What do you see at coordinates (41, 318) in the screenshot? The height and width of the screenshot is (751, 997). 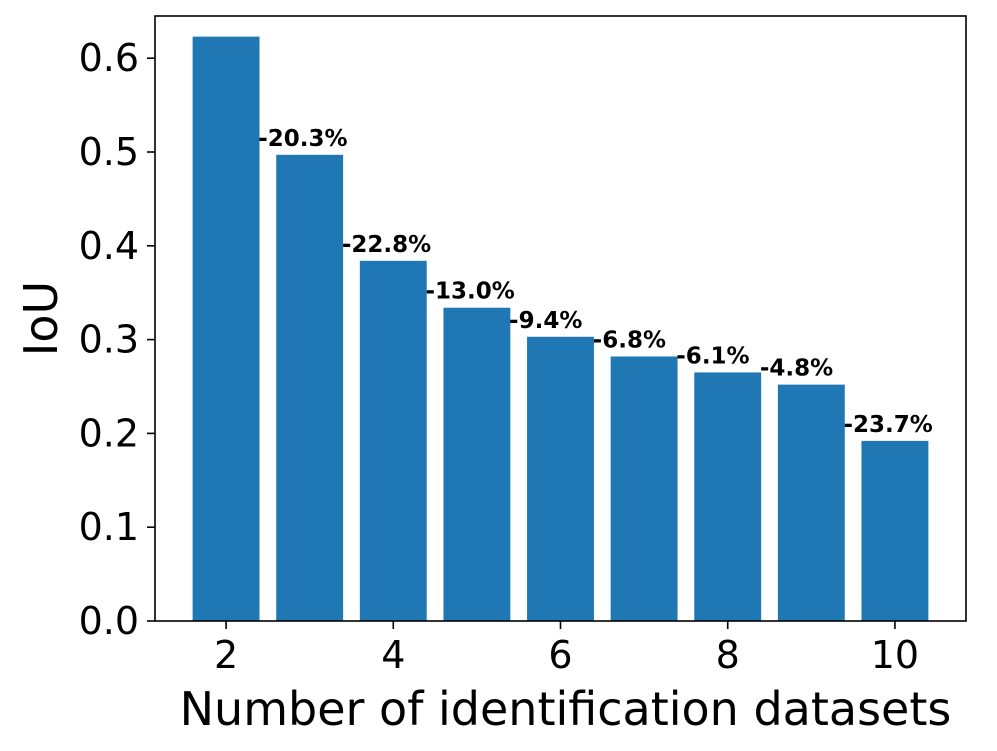 I see `y-axis-label: IoU` at bounding box center [41, 318].